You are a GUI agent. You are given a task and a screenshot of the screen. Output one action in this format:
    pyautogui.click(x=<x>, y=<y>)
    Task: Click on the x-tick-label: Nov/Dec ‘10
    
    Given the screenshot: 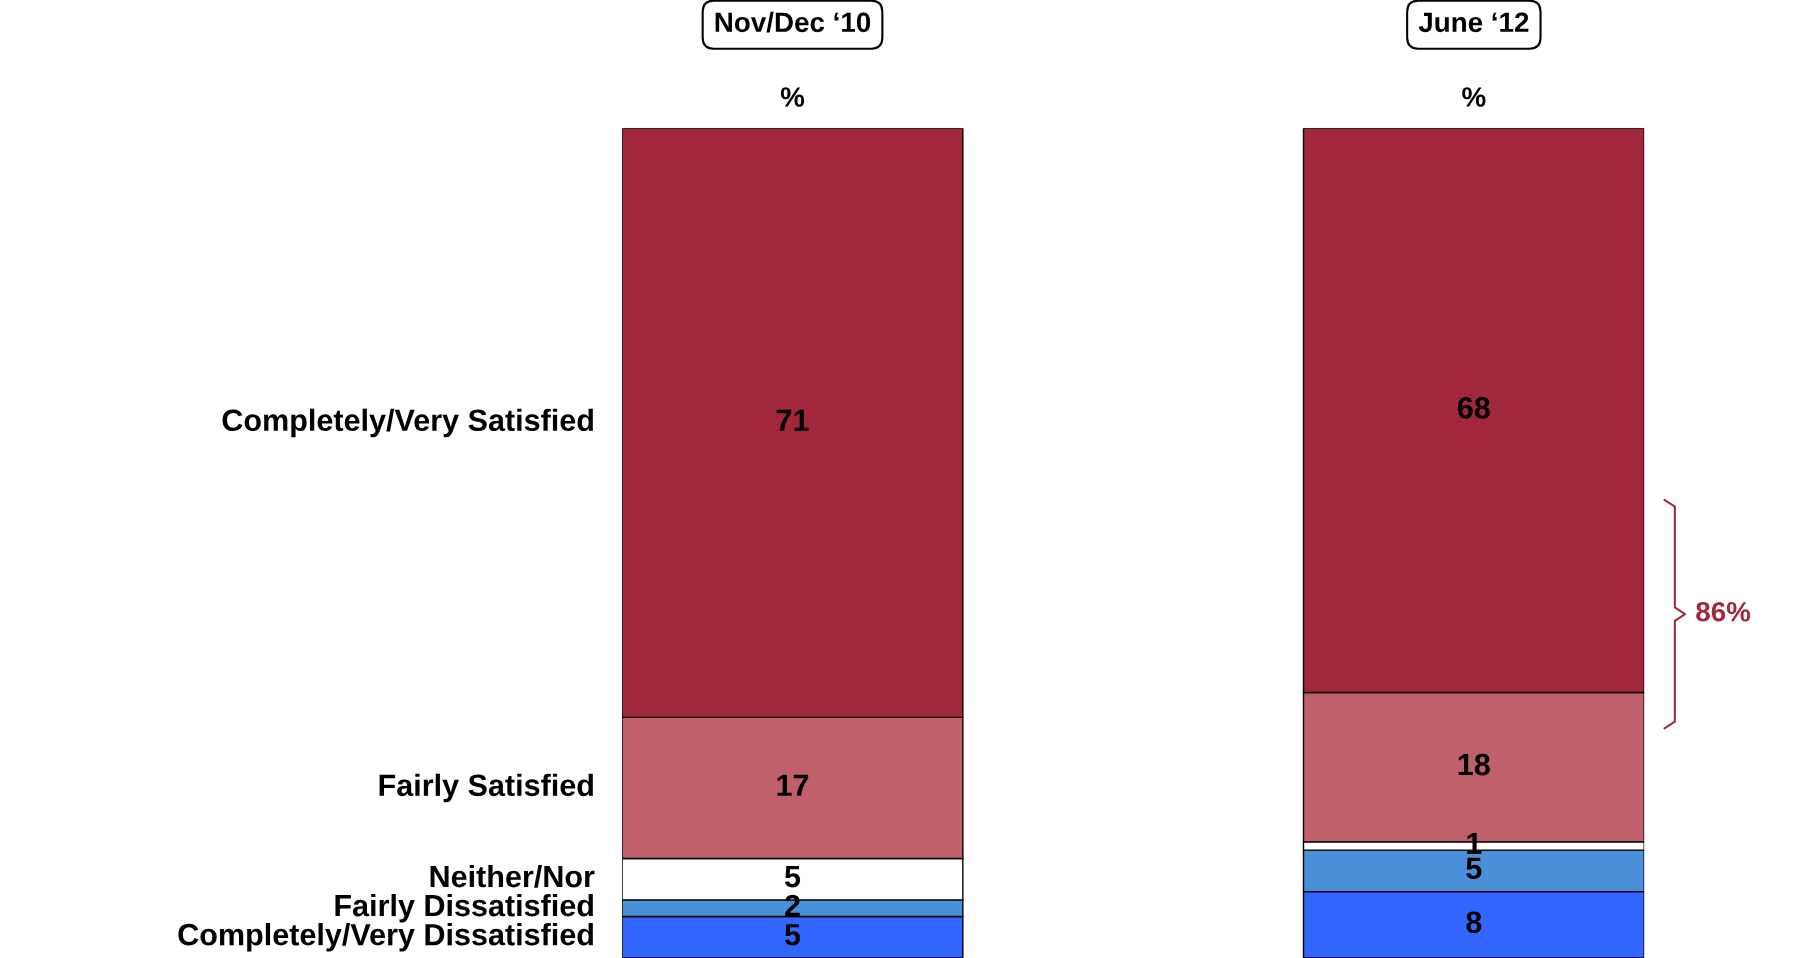 What is the action you would take?
    pyautogui.click(x=793, y=22)
    